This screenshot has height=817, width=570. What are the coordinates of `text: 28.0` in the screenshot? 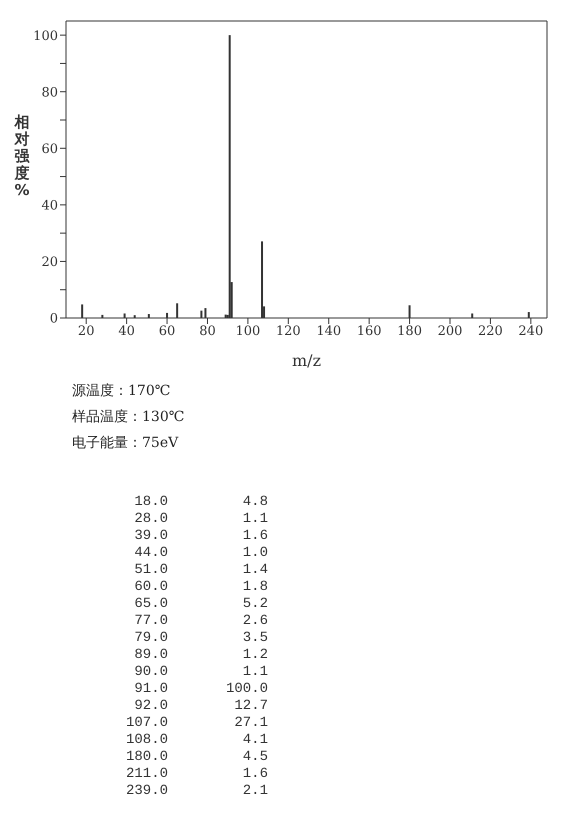 It's located at (150, 519).